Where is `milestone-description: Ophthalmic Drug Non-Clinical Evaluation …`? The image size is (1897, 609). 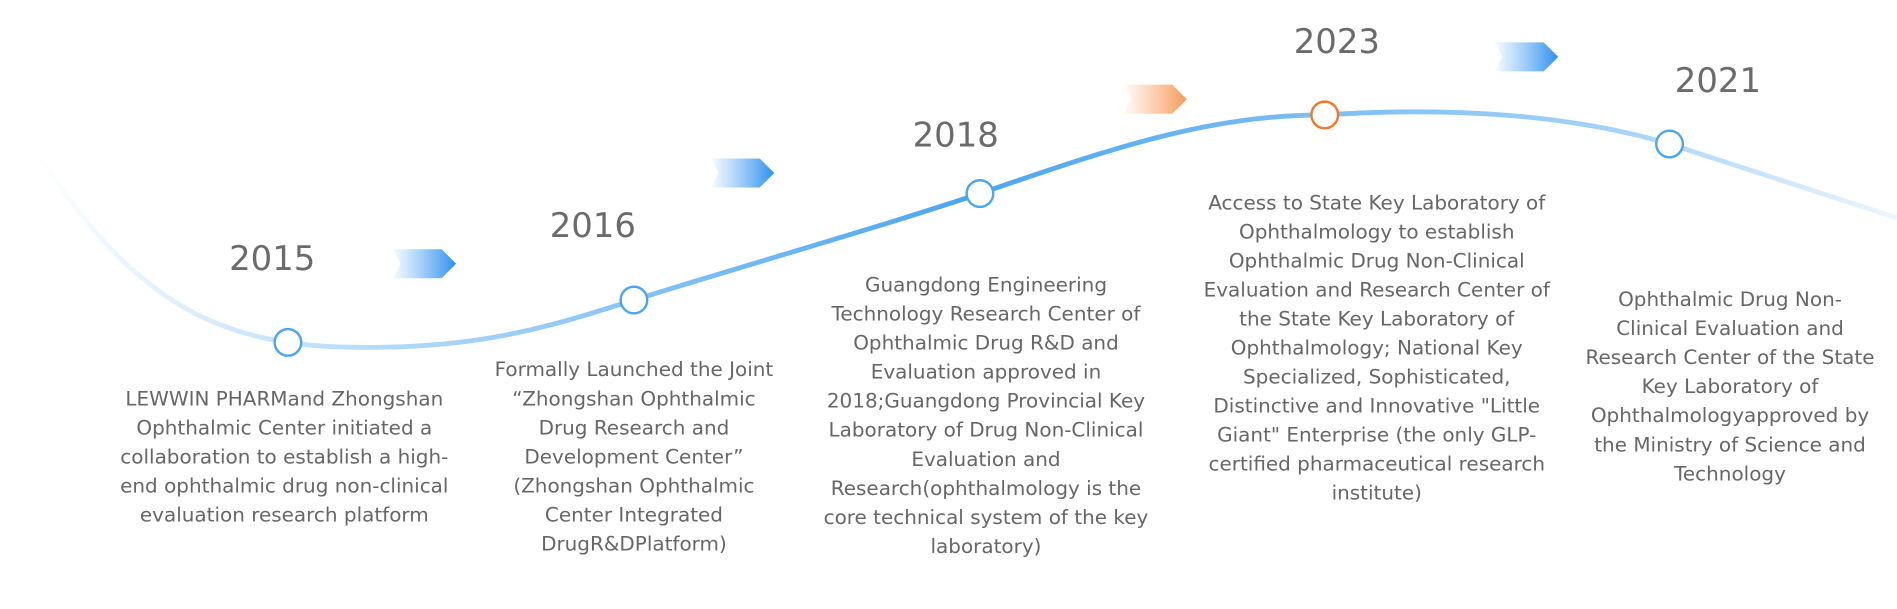 milestone-description: Ophthalmic Drug Non-Clinical Evaluation … is located at coordinates (1730, 386).